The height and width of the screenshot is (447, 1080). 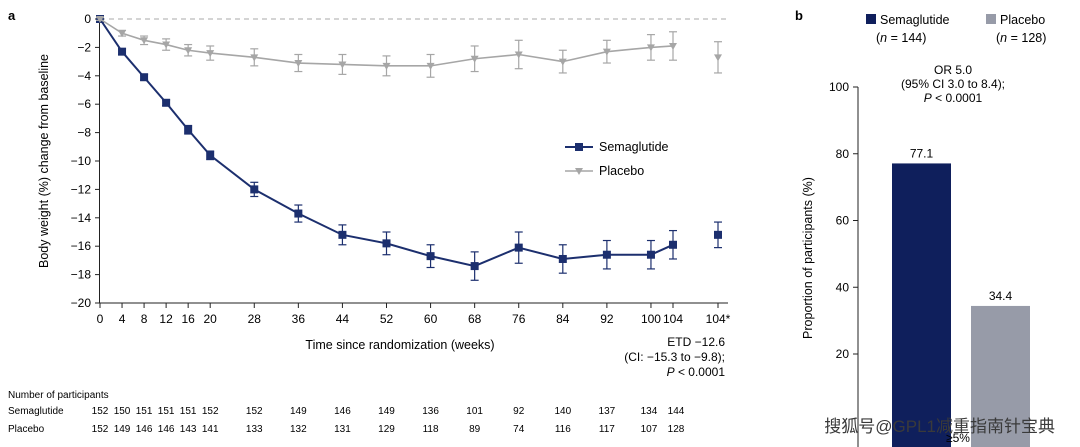 What do you see at coordinates (475, 429) in the screenshot?
I see `participants-count: 89` at bounding box center [475, 429].